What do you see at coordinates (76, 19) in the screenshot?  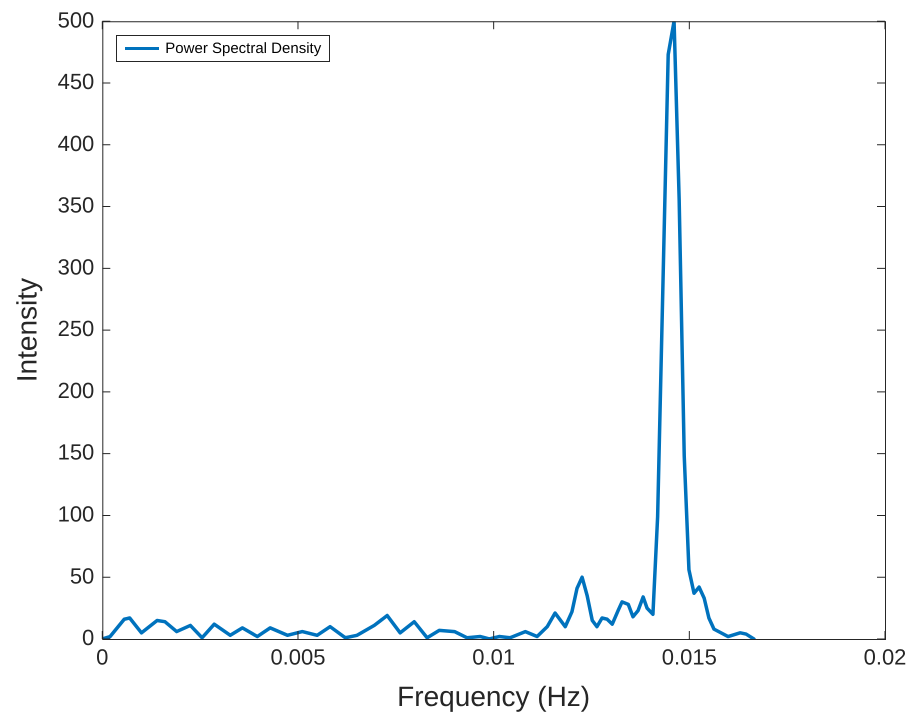 I see `y-tick-label: 500` at bounding box center [76, 19].